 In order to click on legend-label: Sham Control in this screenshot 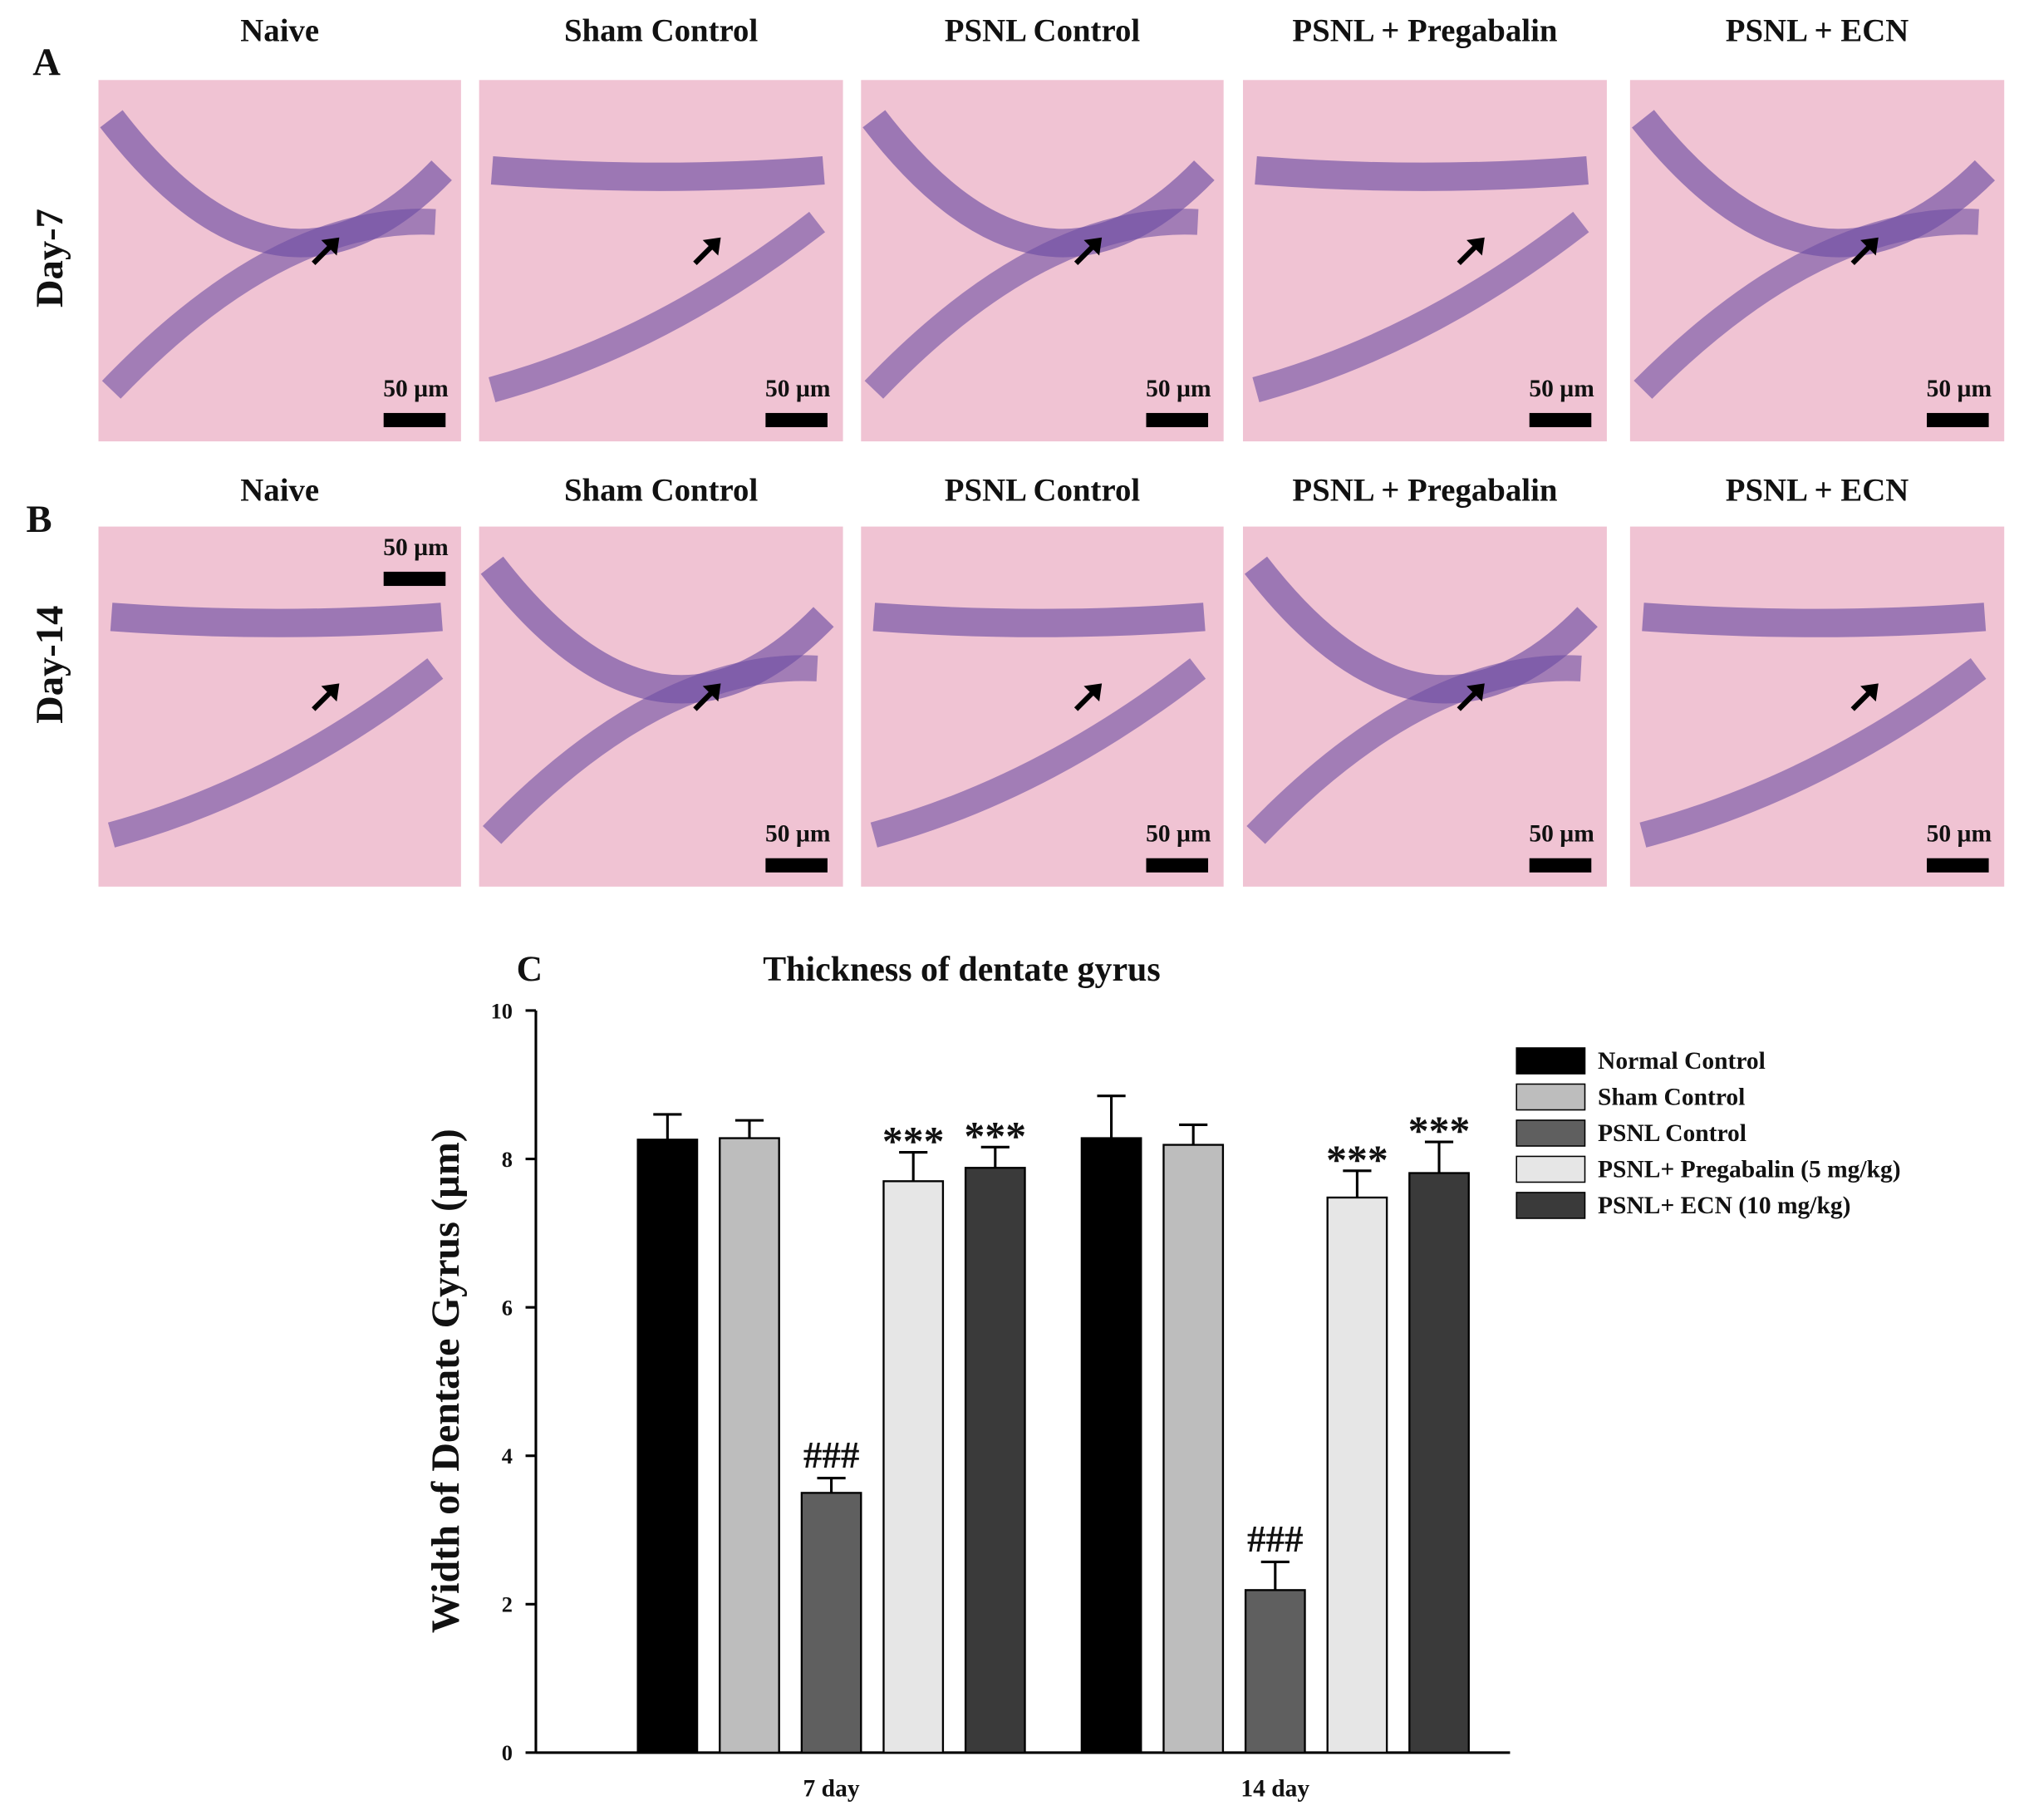, I will do `click(1671, 1097)`.